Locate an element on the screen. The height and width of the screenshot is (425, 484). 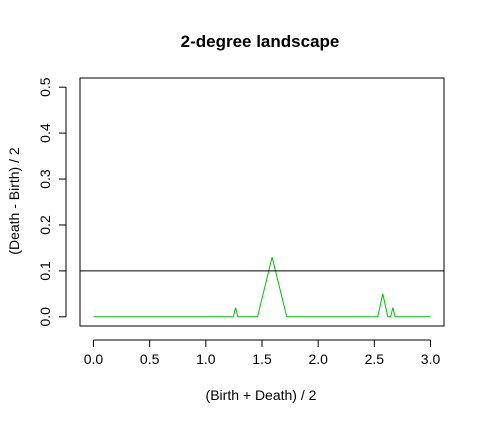
series-layer is located at coordinates (262, 287).